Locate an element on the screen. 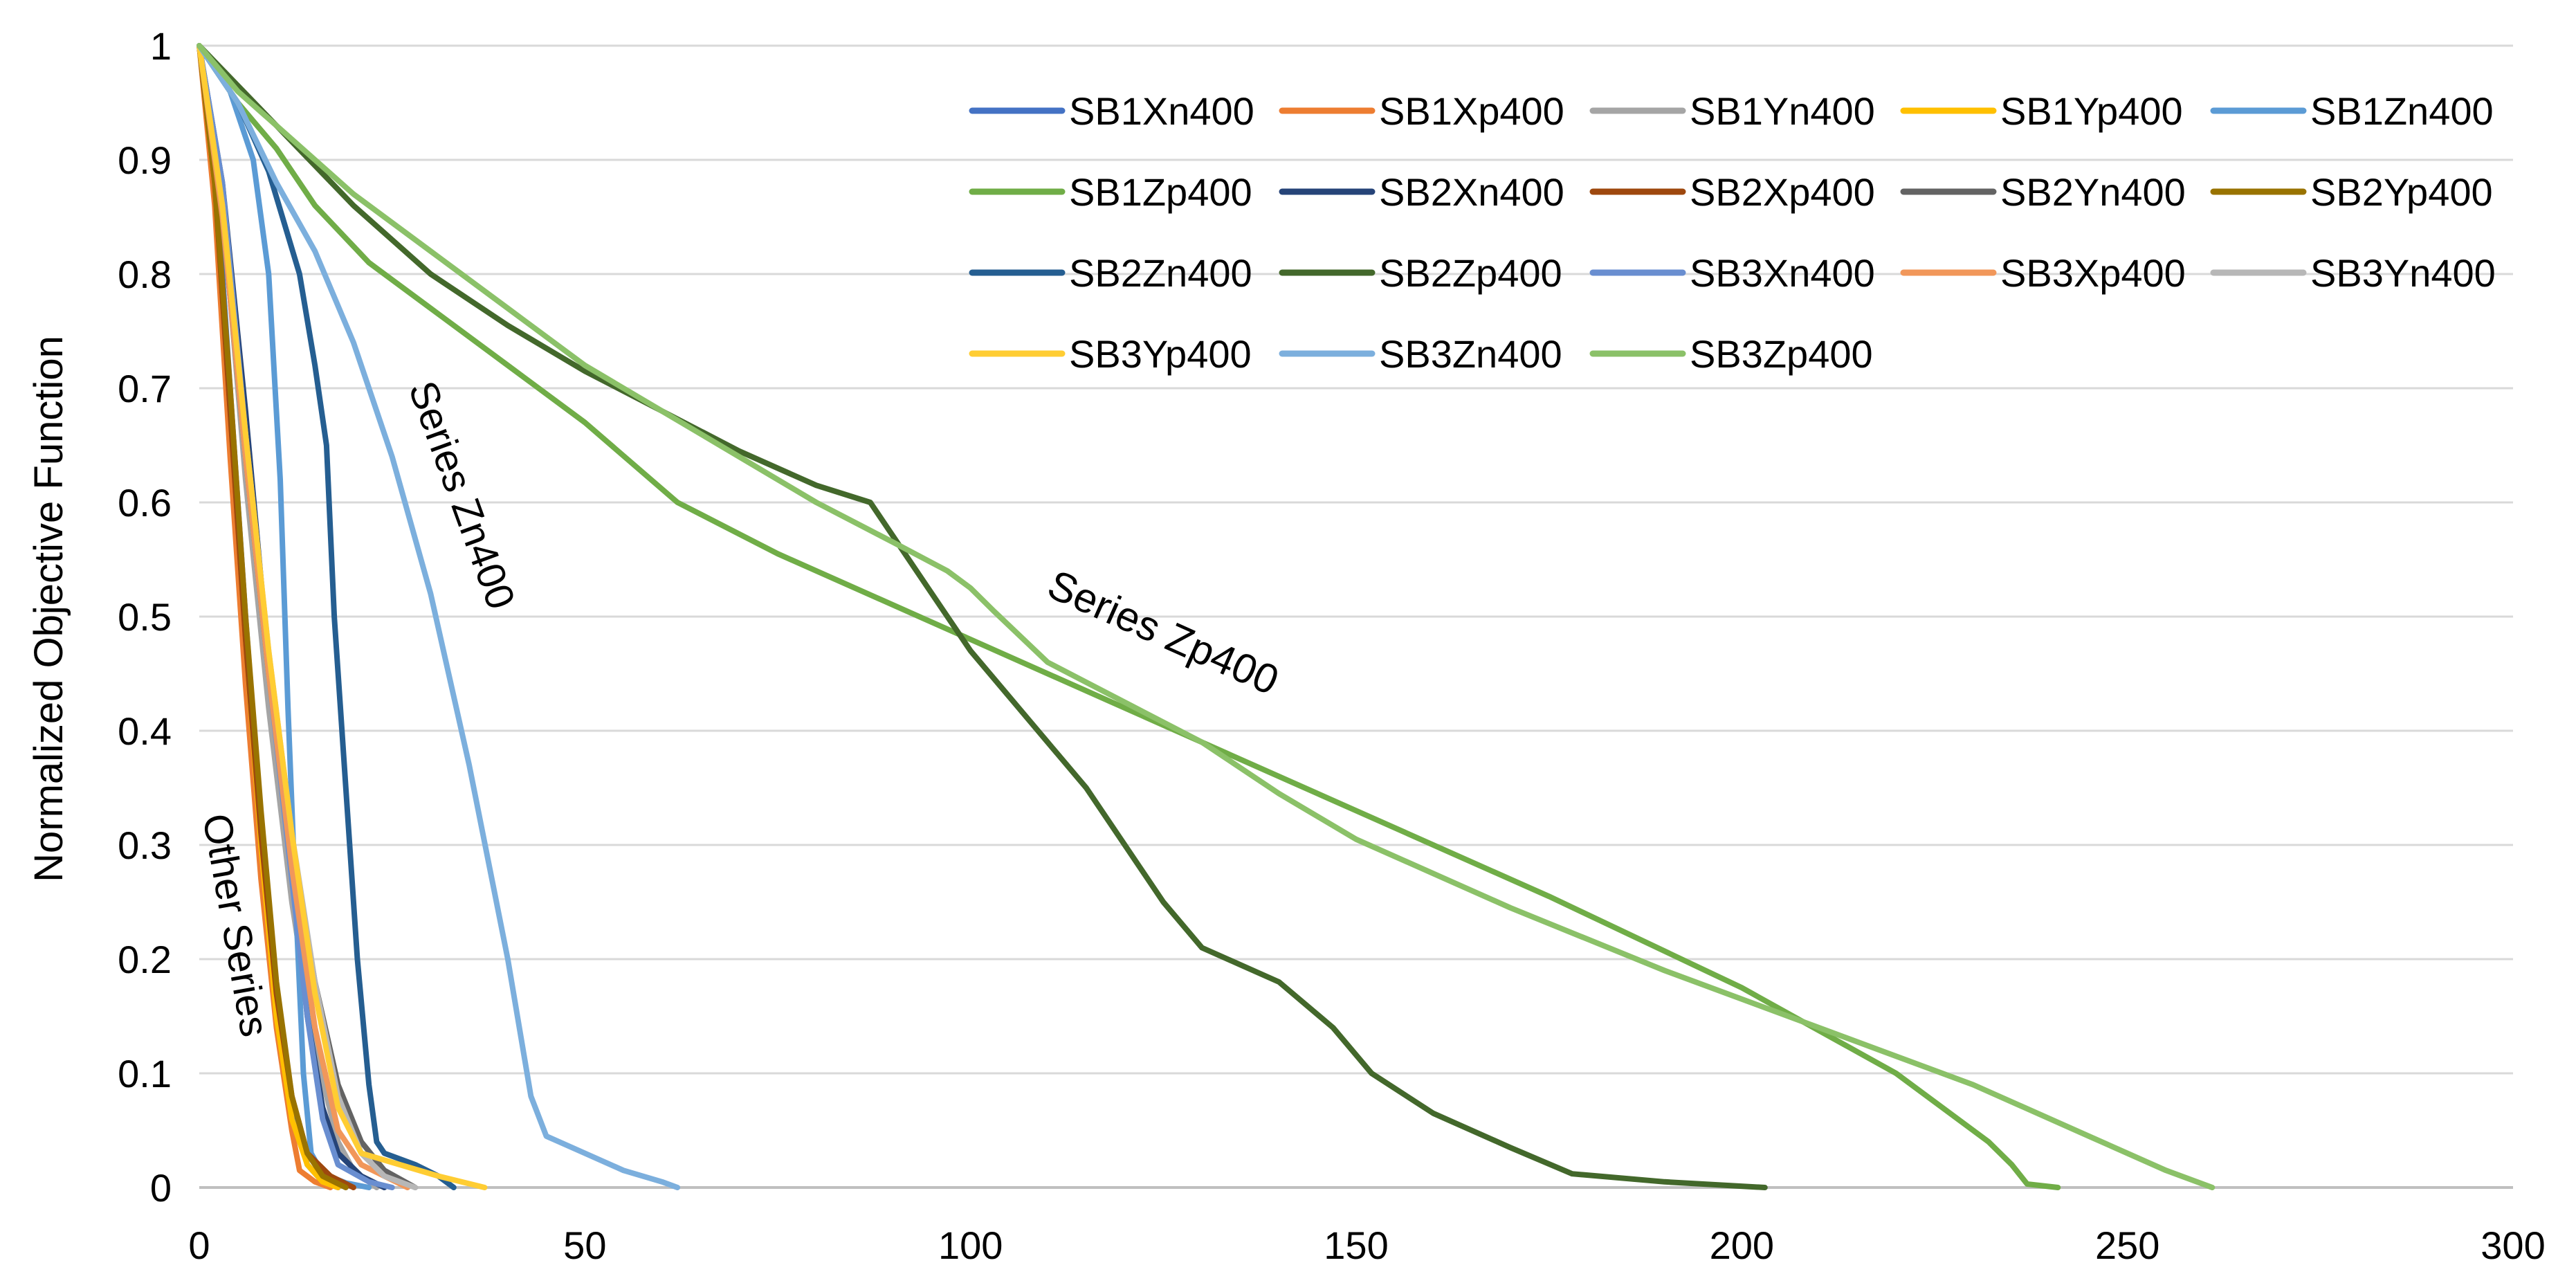 The width and height of the screenshot is (2576, 1283). y-tick-label: 0 is located at coordinates (161, 1188).